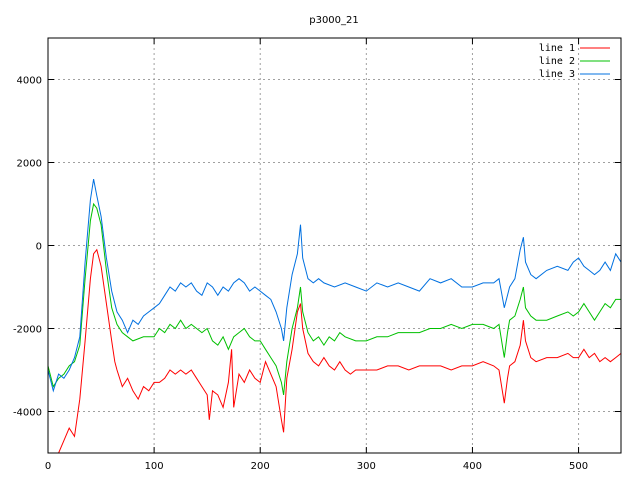 This screenshot has width=640, height=480. I want to click on x-tick-label: 0, so click(48, 466).